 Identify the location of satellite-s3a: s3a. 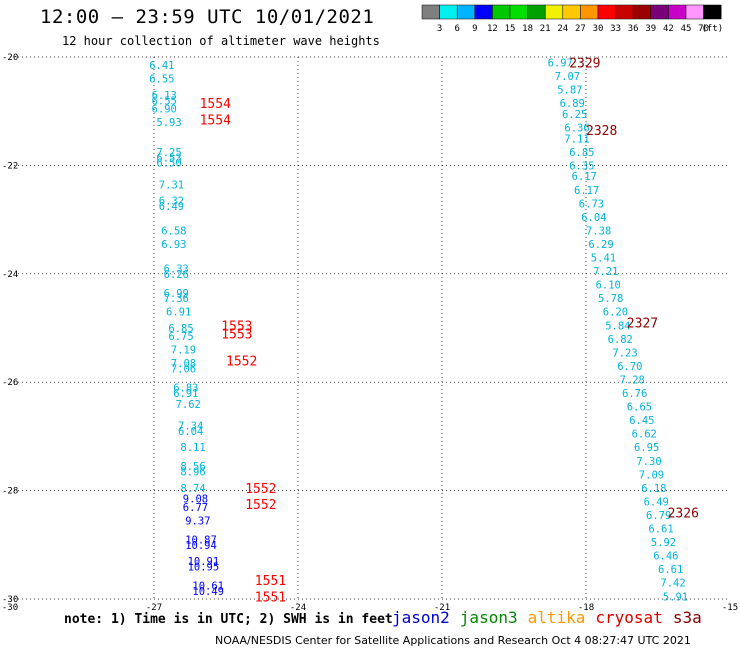
(687, 617).